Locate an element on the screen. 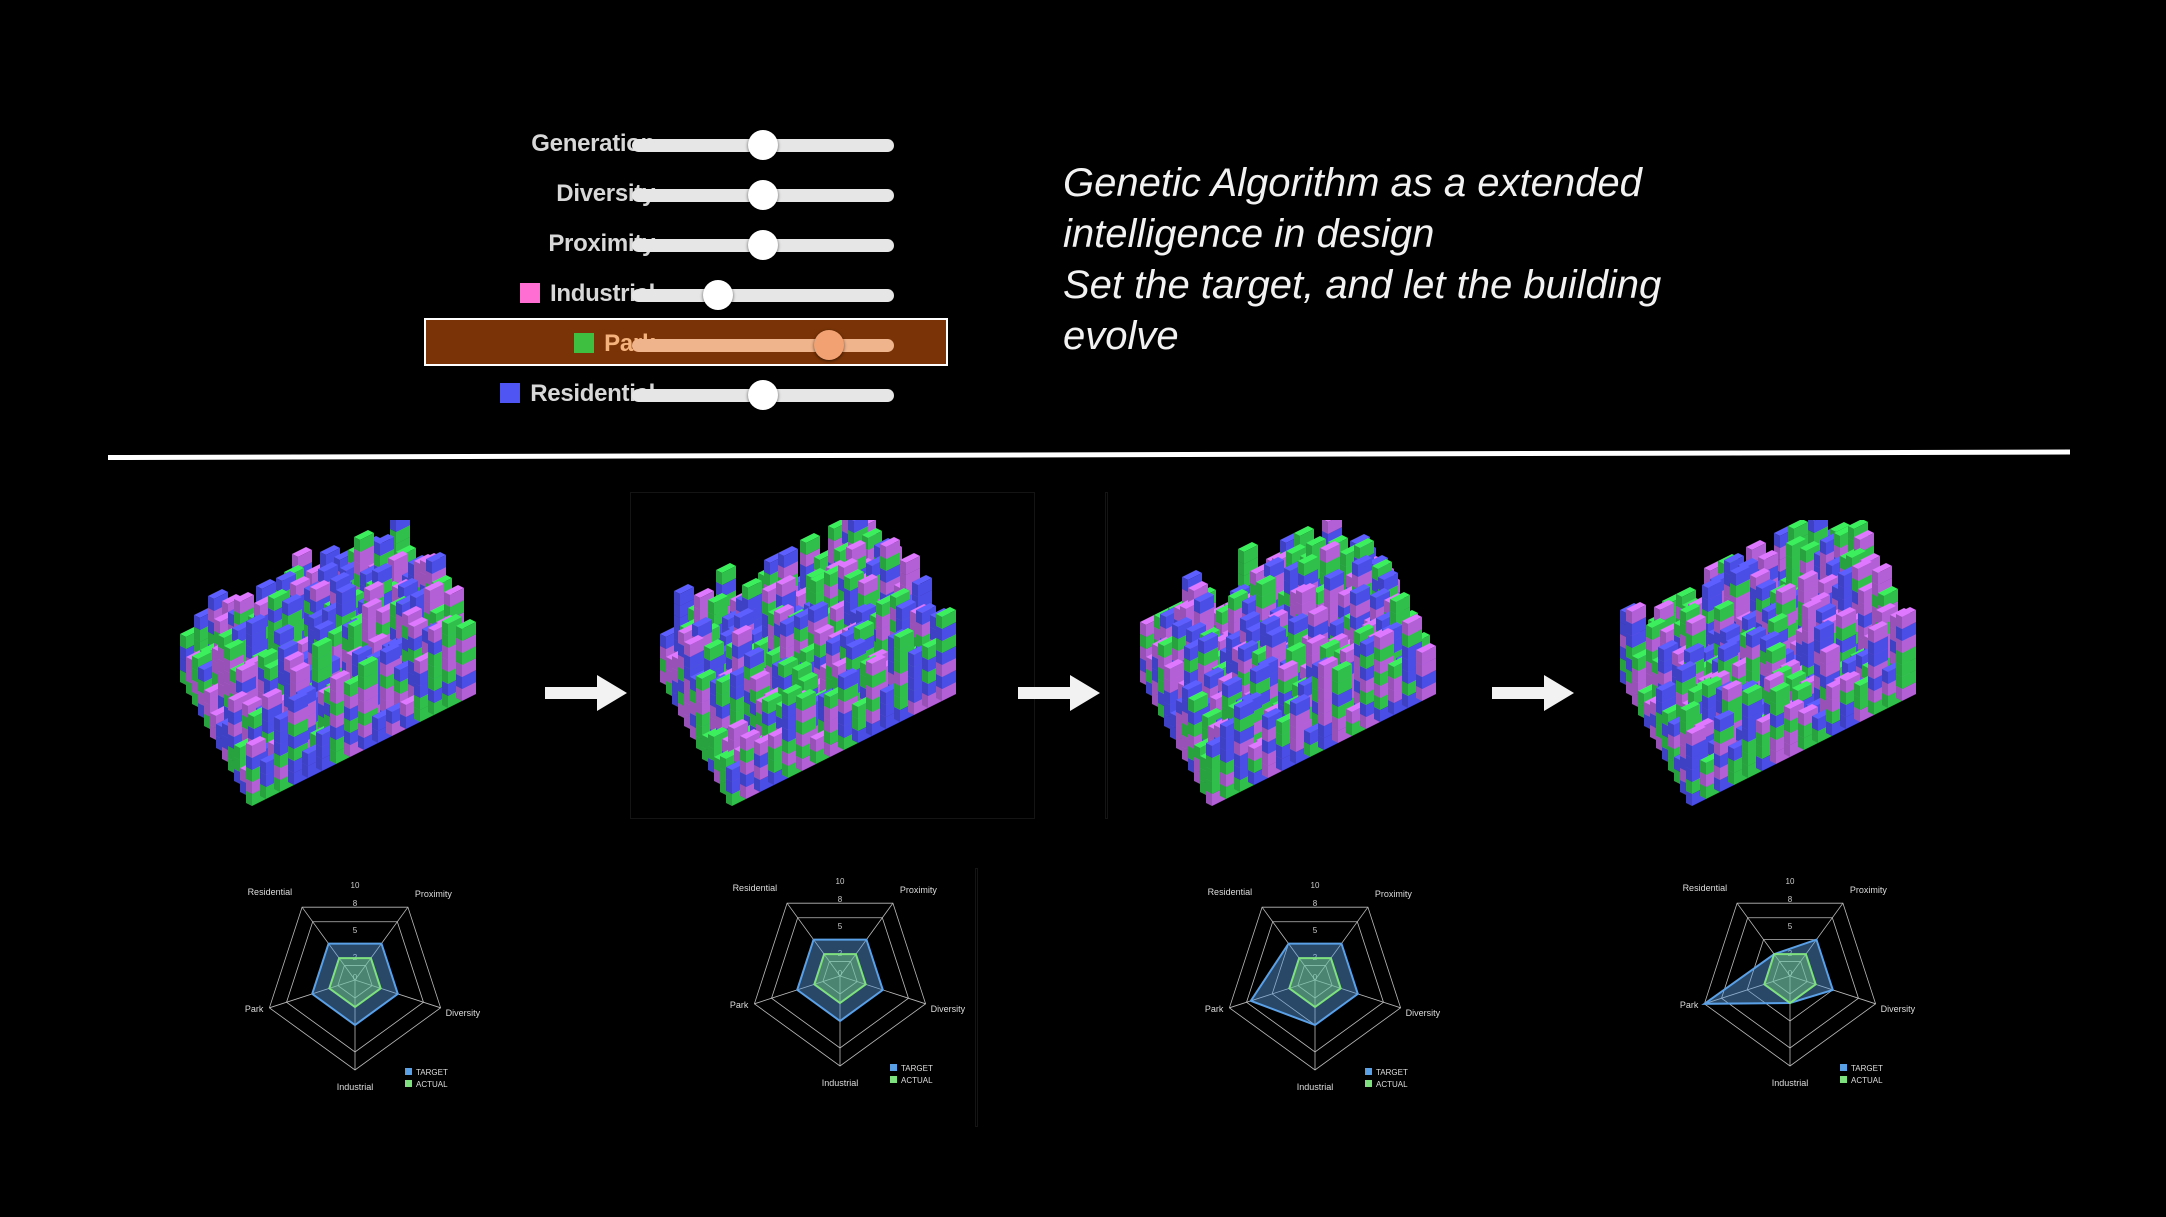  diversity-slider is located at coordinates (763, 195).